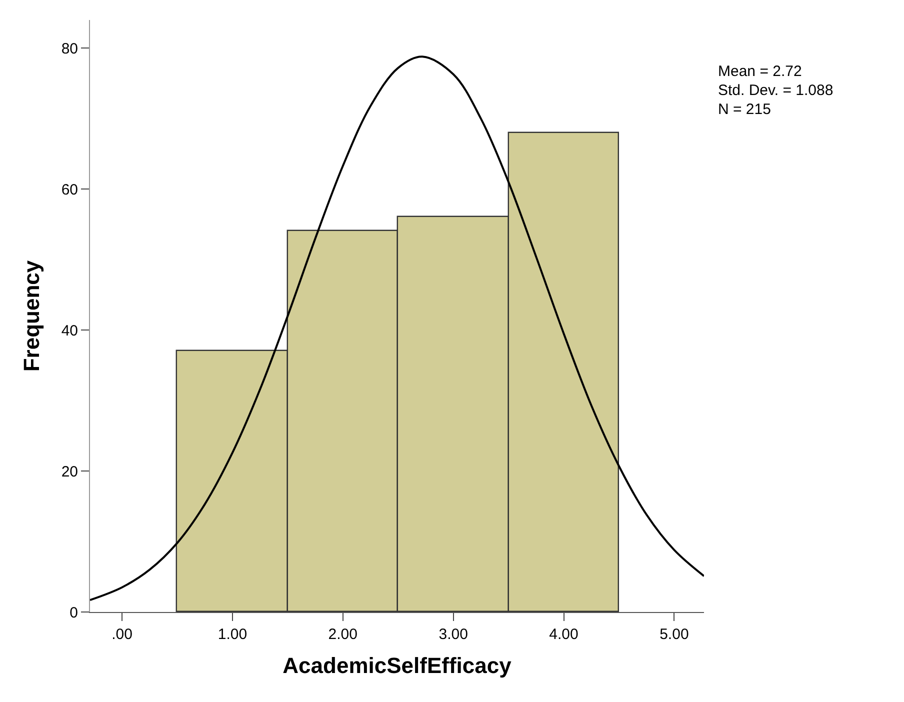 The height and width of the screenshot is (702, 904). I want to click on y-tick-label: 20, so click(69, 471).